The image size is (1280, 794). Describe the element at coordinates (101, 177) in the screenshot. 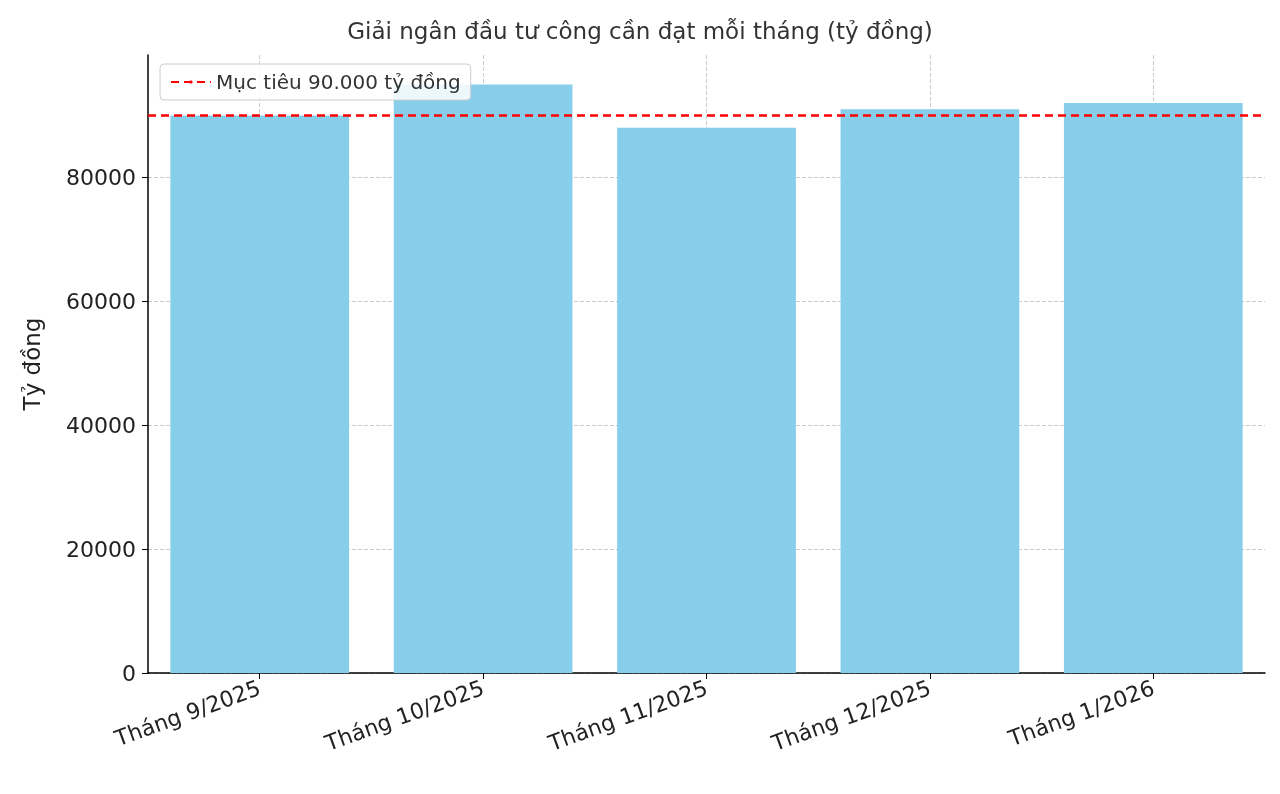

I see `y-tick-label: 80000` at that location.